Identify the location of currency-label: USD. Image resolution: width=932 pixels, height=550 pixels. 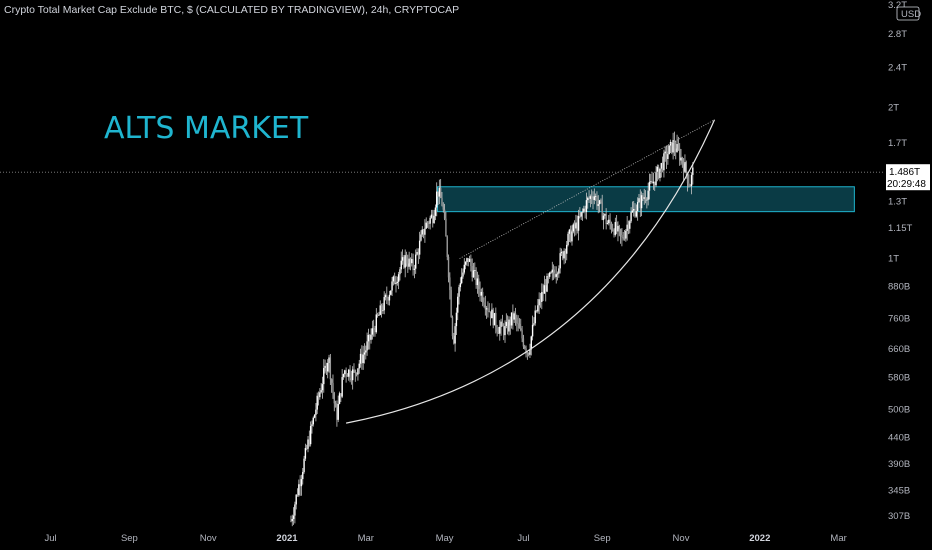
(911, 14).